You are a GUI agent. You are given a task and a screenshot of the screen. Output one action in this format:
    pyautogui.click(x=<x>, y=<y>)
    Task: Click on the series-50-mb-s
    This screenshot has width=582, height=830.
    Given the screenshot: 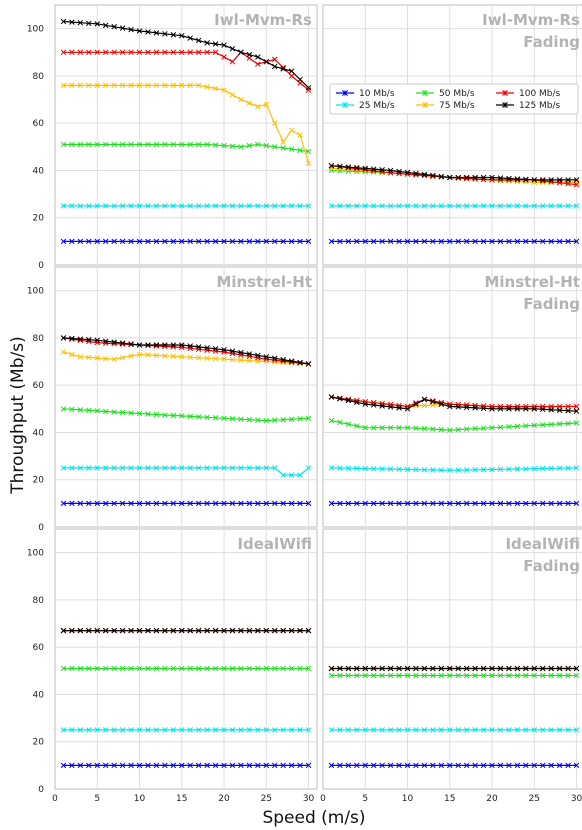 What is the action you would take?
    pyautogui.click(x=186, y=148)
    